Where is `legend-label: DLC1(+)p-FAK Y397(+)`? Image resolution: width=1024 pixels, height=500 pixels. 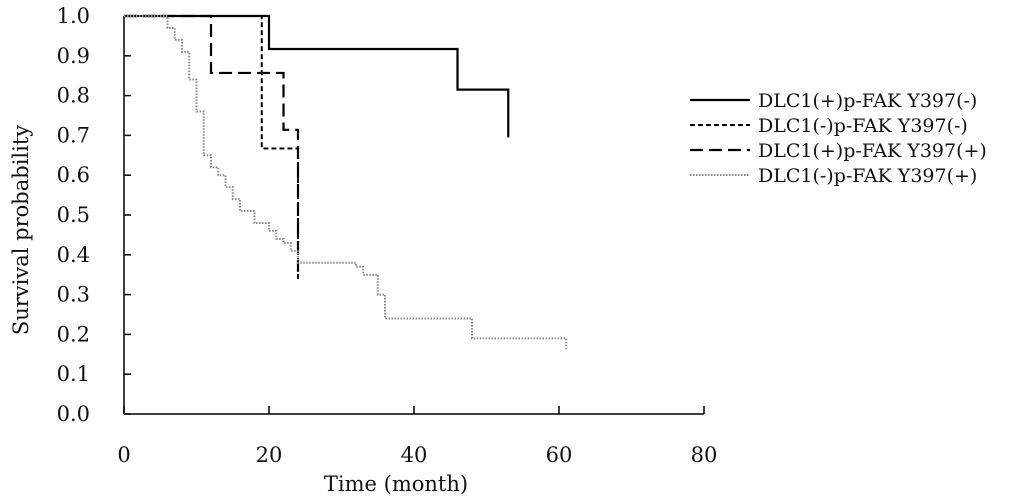 legend-label: DLC1(+)p-FAK Y397(+) is located at coordinates (872, 151).